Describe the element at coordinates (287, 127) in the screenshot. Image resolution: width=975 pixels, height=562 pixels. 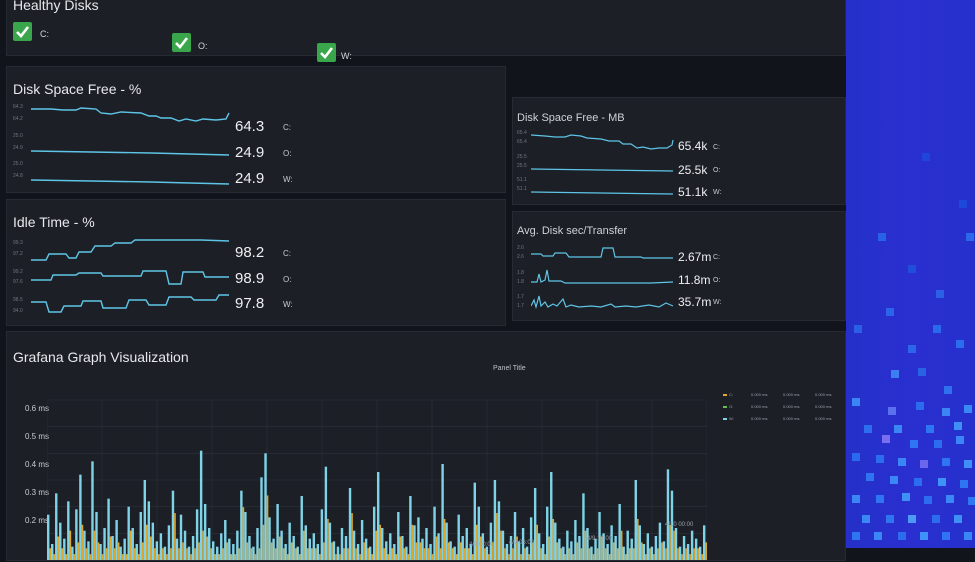
I see `drive-label: C:` at that location.